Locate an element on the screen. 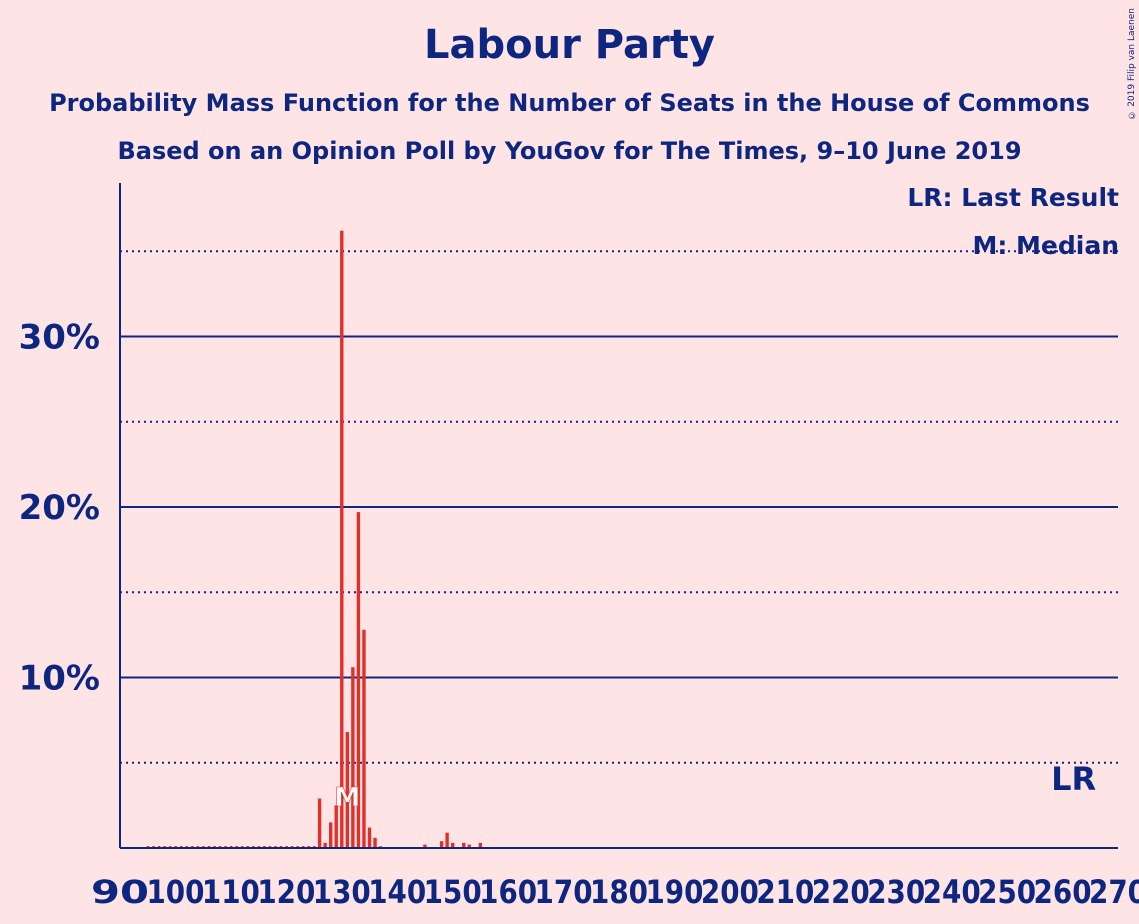 This screenshot has height=924, width=1139. x-tick-label: 200 is located at coordinates (730, 892).